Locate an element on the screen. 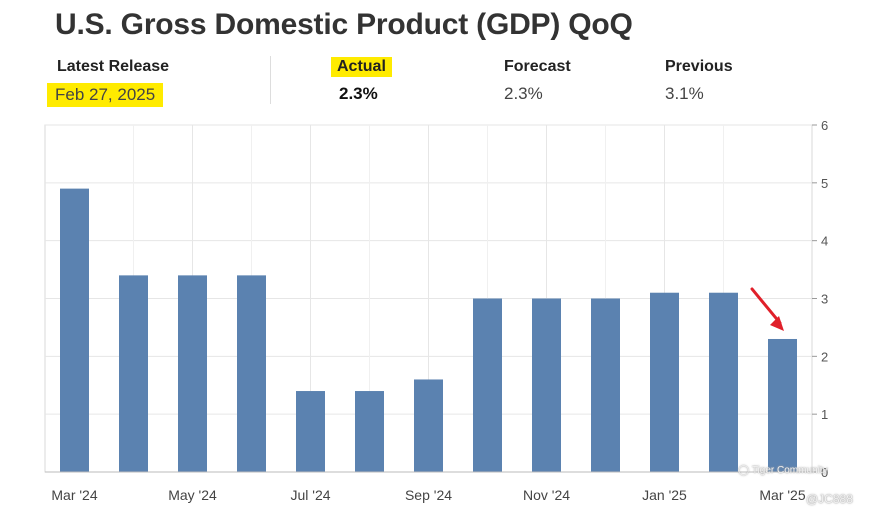 The height and width of the screenshot is (521, 876). y-tick-label: 5 is located at coordinates (824, 183).